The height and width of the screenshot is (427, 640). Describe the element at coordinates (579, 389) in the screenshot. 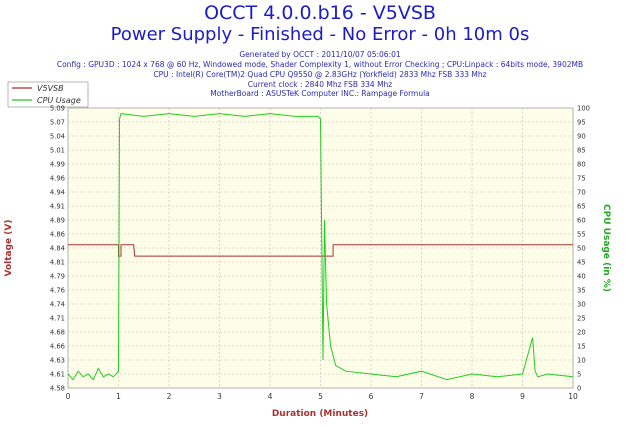

I see `y2-tick-label: 0` at that location.